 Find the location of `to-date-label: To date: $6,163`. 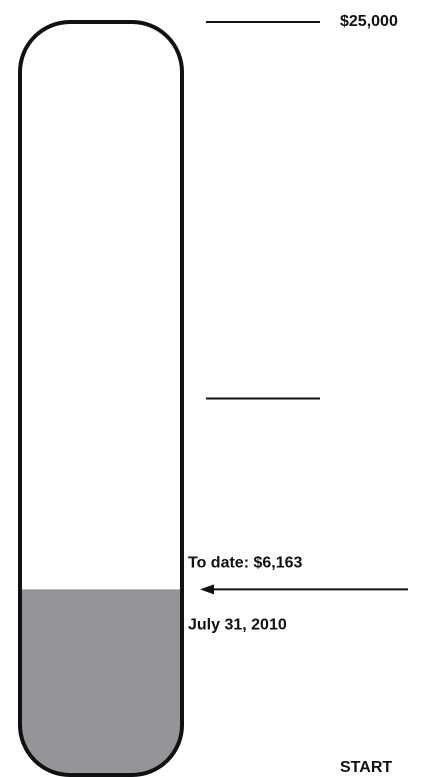

to-date-label: To date: $6,163 is located at coordinates (245, 563).